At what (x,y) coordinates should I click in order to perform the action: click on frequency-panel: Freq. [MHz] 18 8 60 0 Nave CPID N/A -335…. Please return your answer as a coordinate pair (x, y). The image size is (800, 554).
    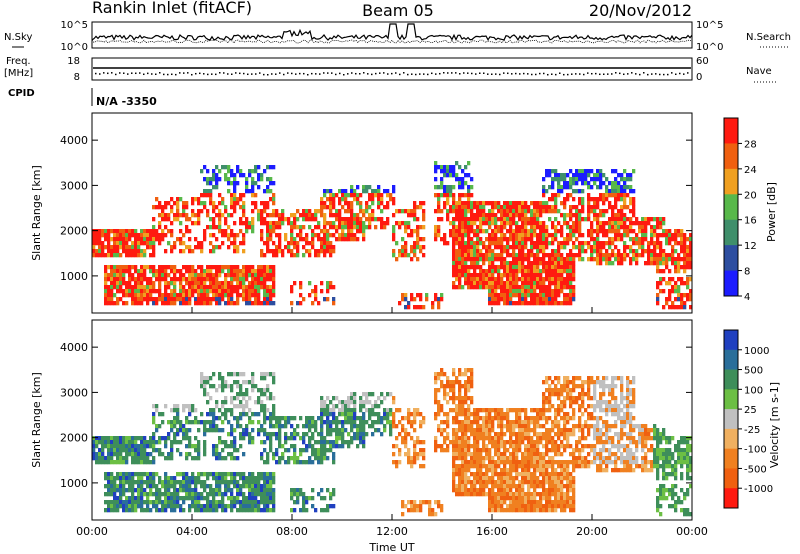
    Looking at the image, I should click on (390, 82).